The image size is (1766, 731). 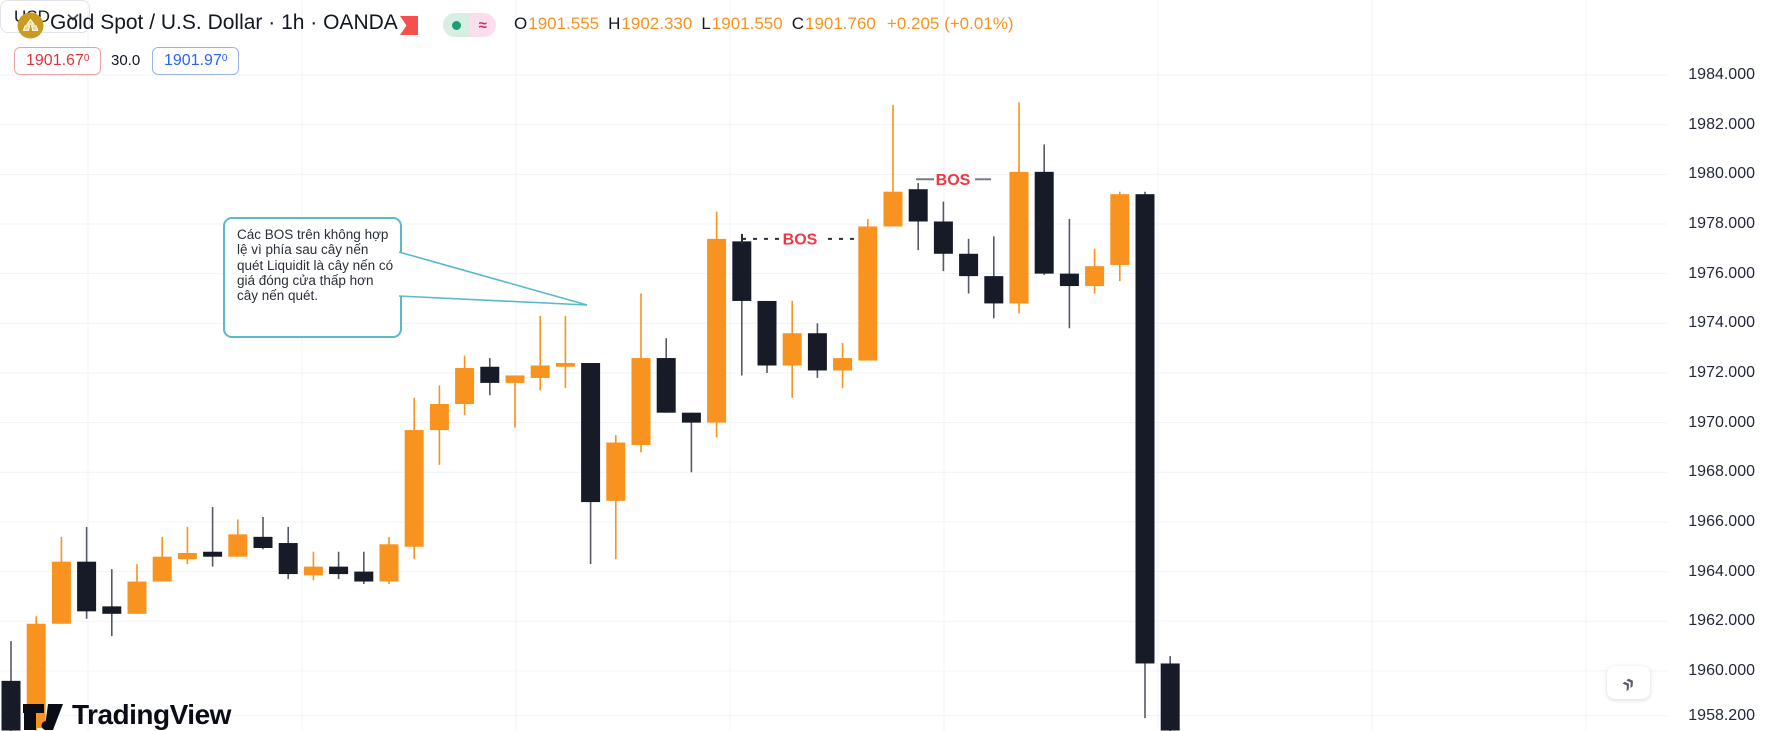 What do you see at coordinates (1721, 323) in the screenshot?
I see `price-axis-label: 1974.000` at bounding box center [1721, 323].